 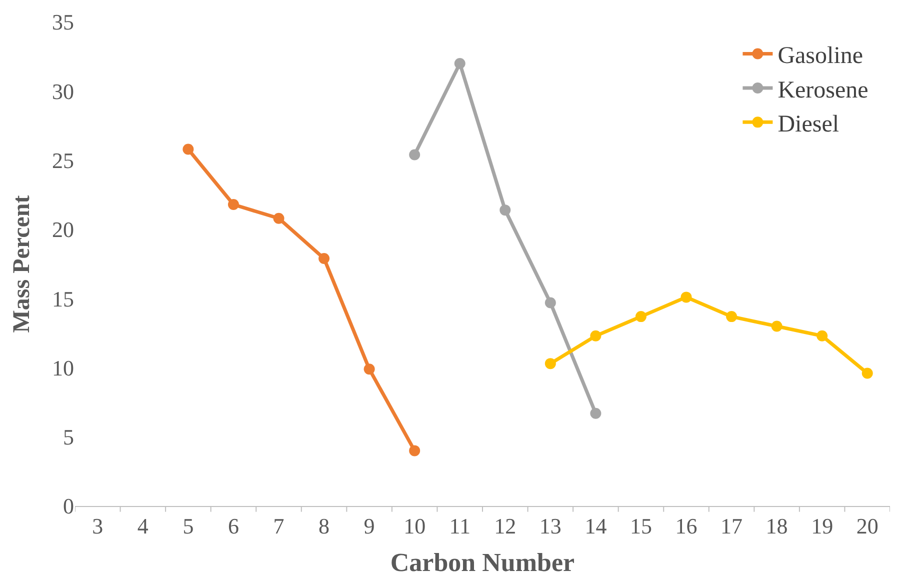 What do you see at coordinates (63, 229) in the screenshot?
I see `y-tick-label: 20` at bounding box center [63, 229].